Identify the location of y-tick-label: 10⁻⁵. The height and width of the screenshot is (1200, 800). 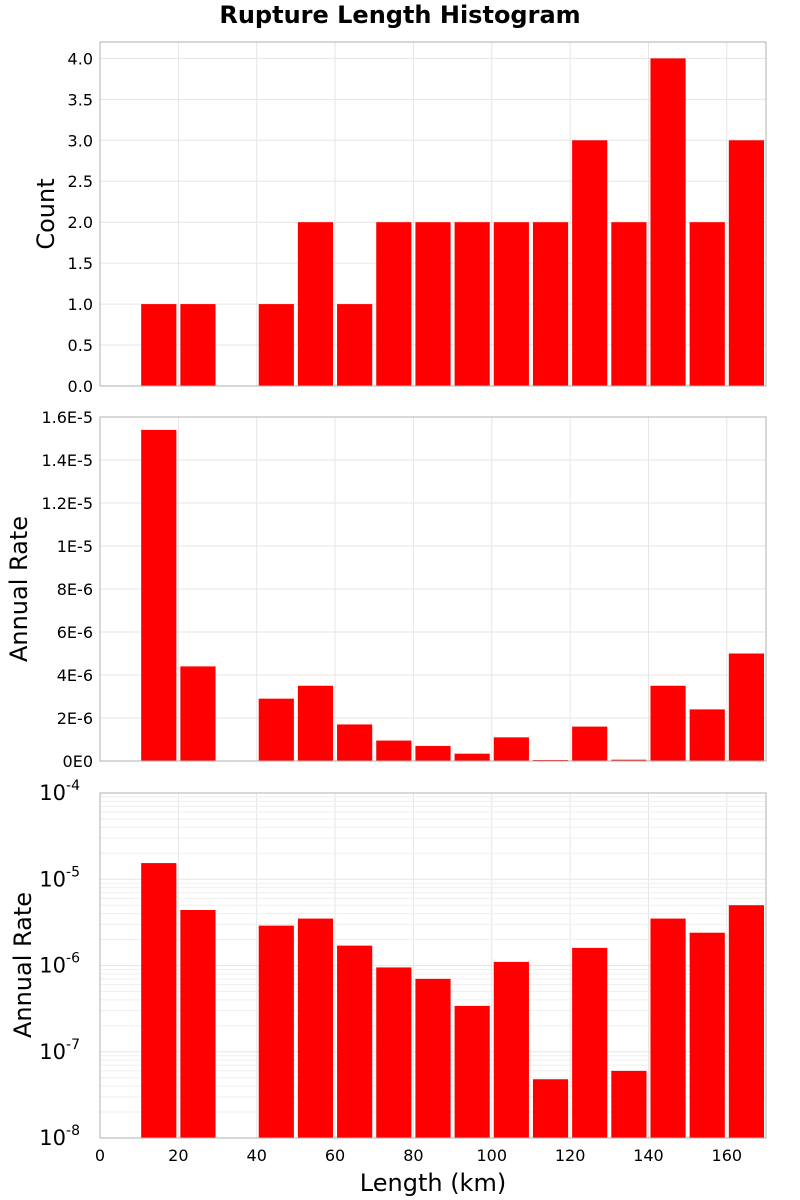
(59, 877).